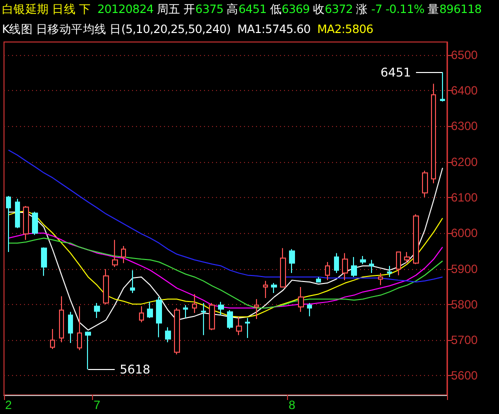 The image size is (499, 414). Describe the element at coordinates (117, 29) in the screenshot. I see `text: K线图 日移动平均线 日(5,10,20,25,50,240)` at that location.